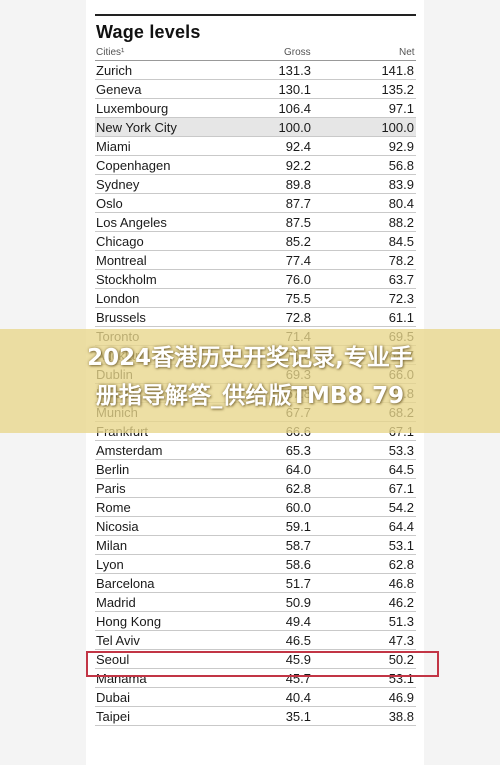 Image resolution: width=500 pixels, height=765 pixels. What do you see at coordinates (401, 279) in the screenshot?
I see `net-cell: 63.7` at bounding box center [401, 279].